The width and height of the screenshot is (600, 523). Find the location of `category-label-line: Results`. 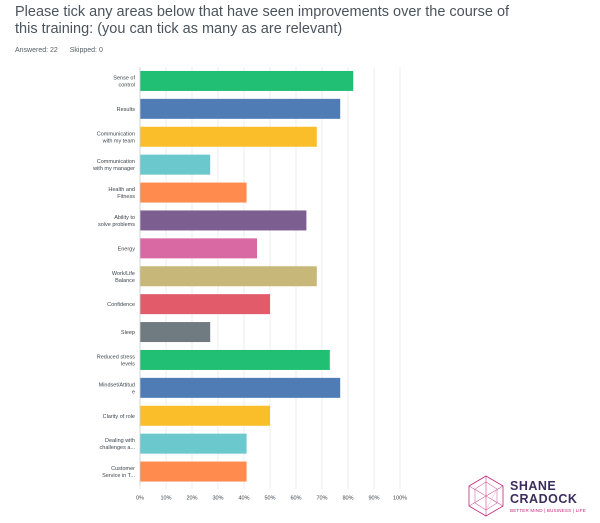

category-label-line: Results is located at coordinates (126, 110).